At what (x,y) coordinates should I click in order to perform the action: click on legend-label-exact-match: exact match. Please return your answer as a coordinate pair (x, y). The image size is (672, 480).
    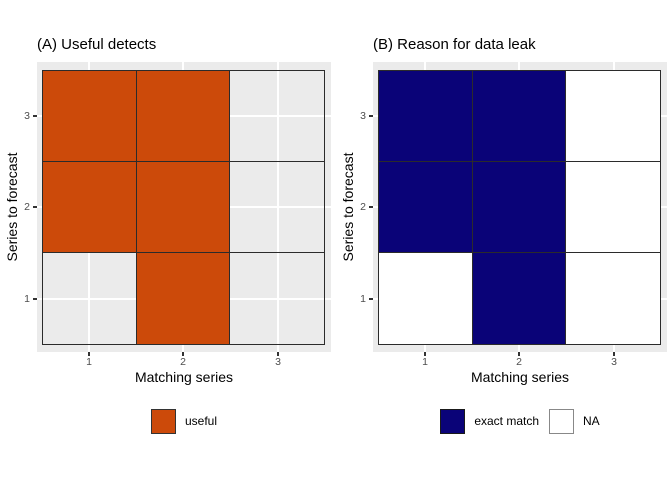
    Looking at the image, I should click on (507, 421).